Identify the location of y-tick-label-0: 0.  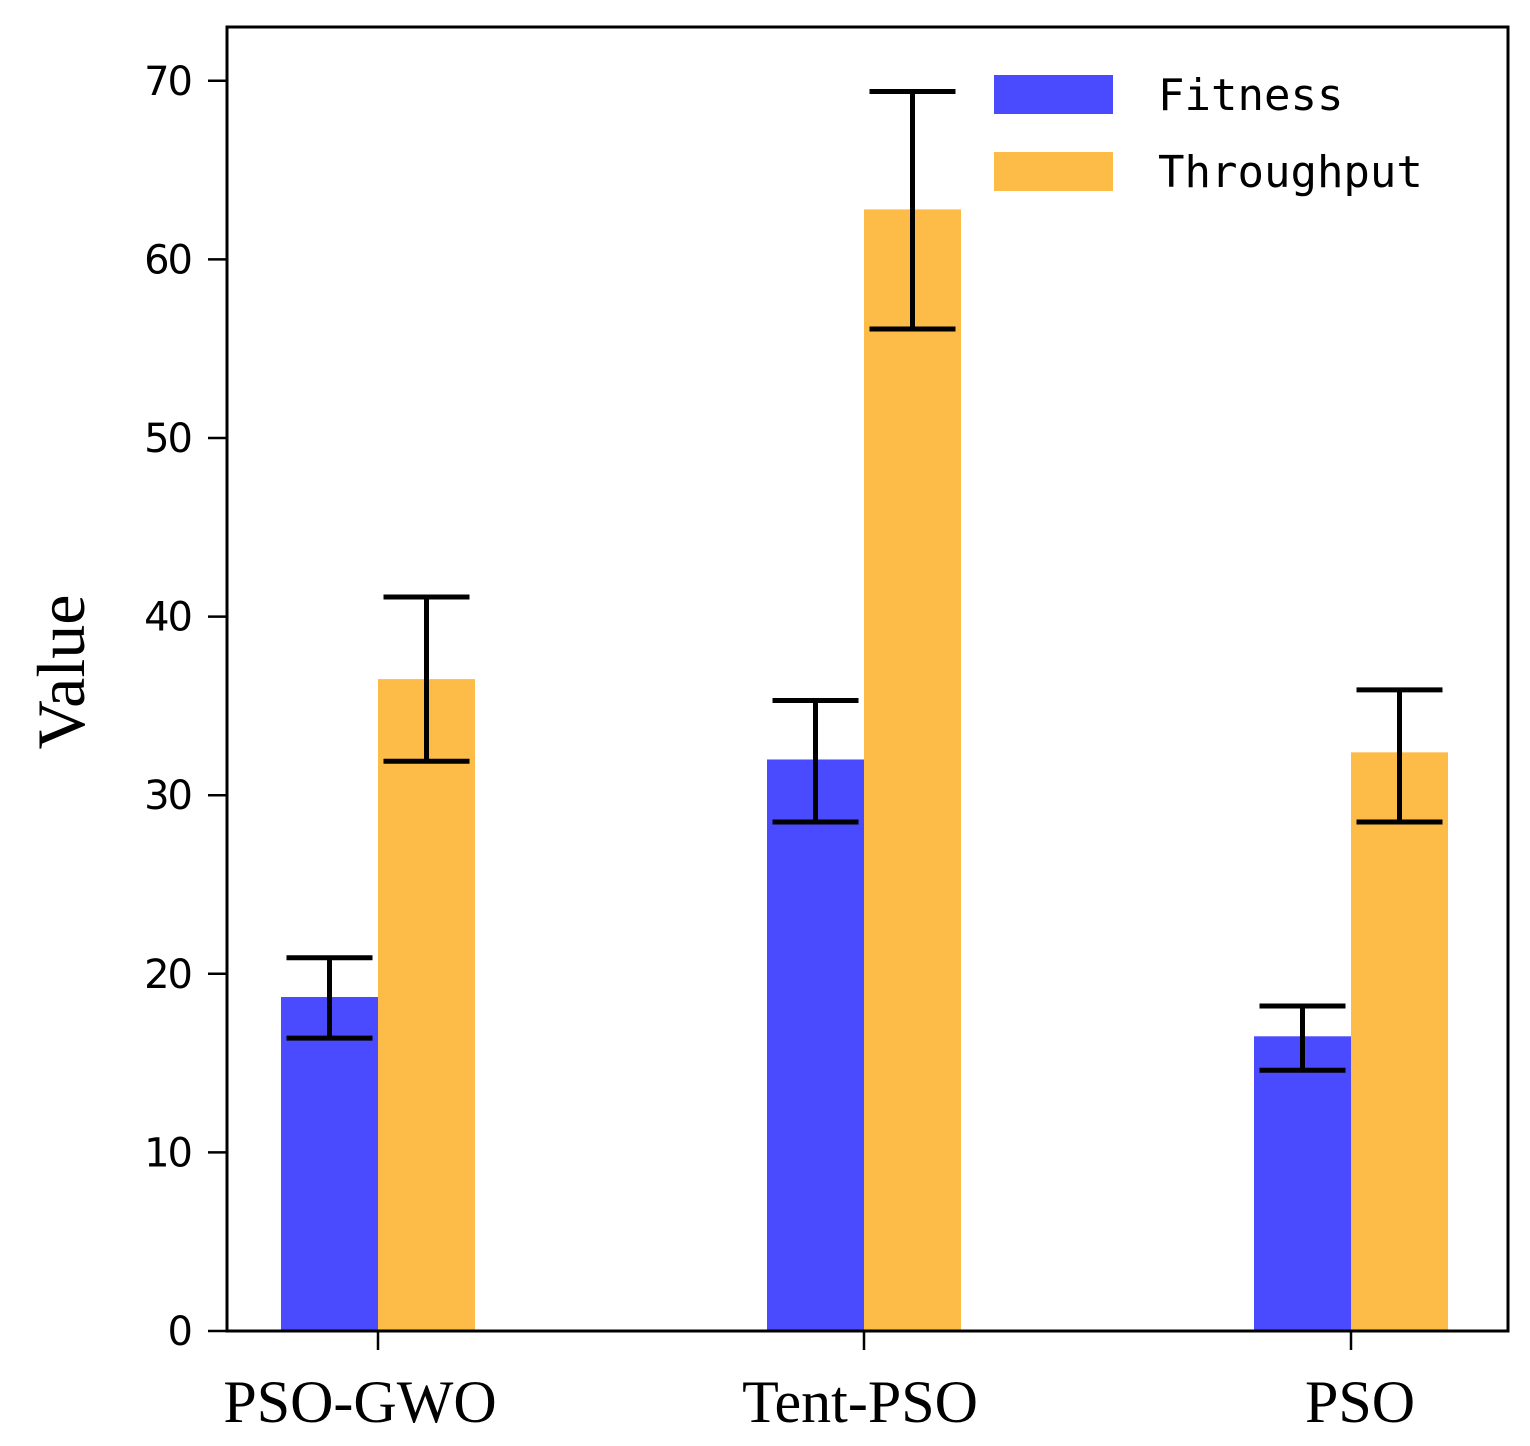
(179, 1332).